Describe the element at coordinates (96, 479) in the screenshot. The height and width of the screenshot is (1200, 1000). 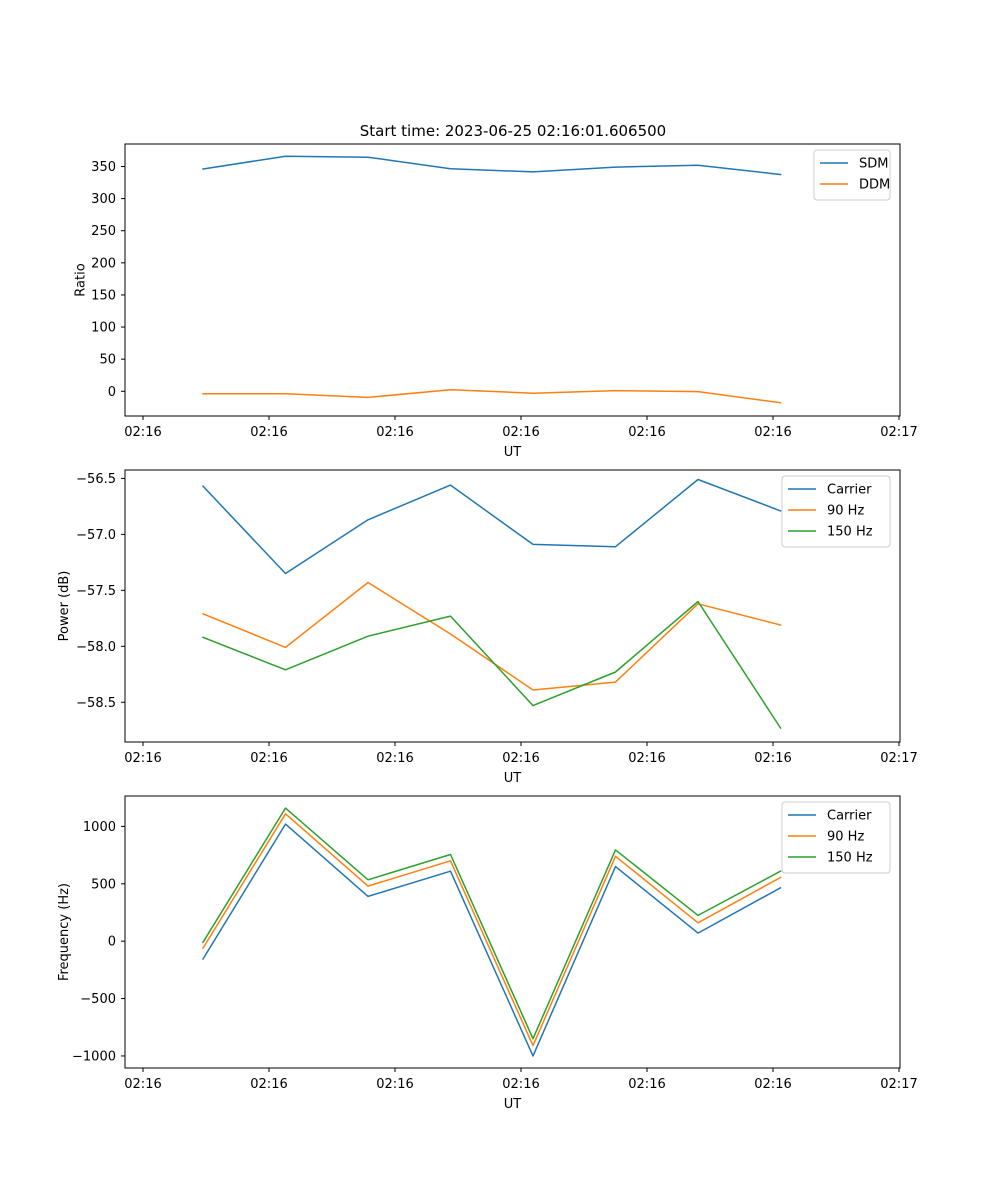
I see `y-tick-label: −56.5` at that location.